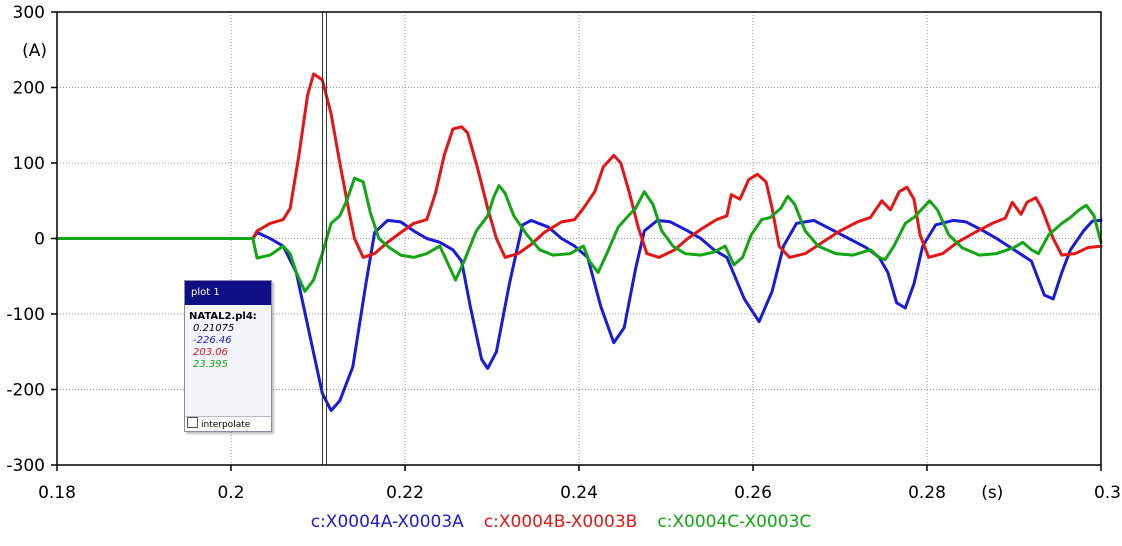  I want to click on x-tick-label: 0.2, so click(230, 493).